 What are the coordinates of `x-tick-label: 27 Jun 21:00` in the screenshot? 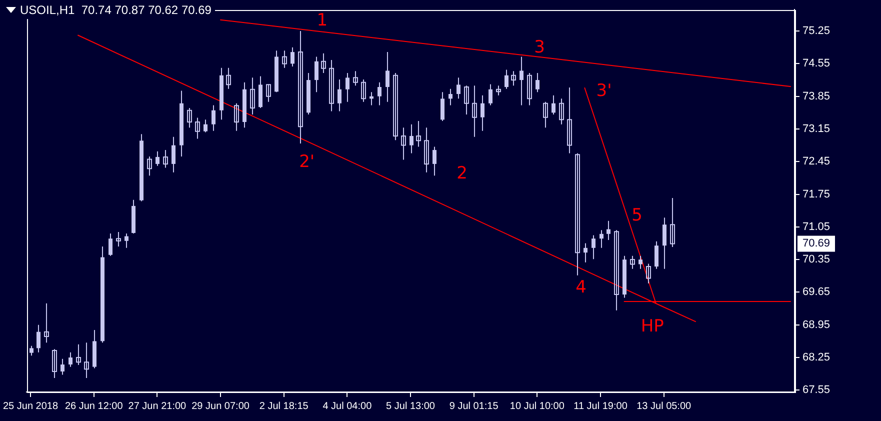 It's located at (157, 406).